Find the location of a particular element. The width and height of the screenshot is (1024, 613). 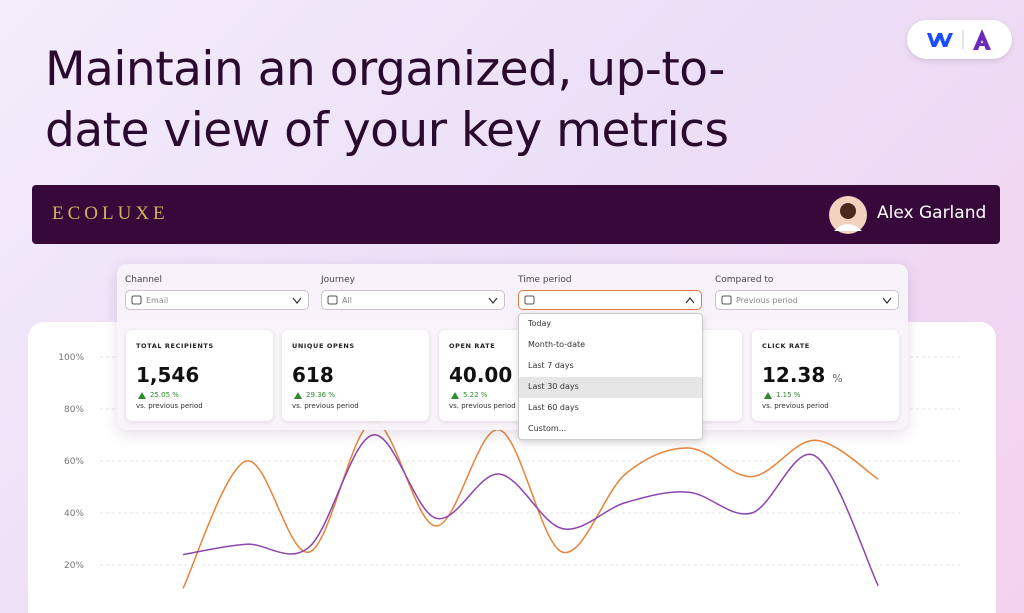

kpi-change: 5.22 % is located at coordinates (475, 395).